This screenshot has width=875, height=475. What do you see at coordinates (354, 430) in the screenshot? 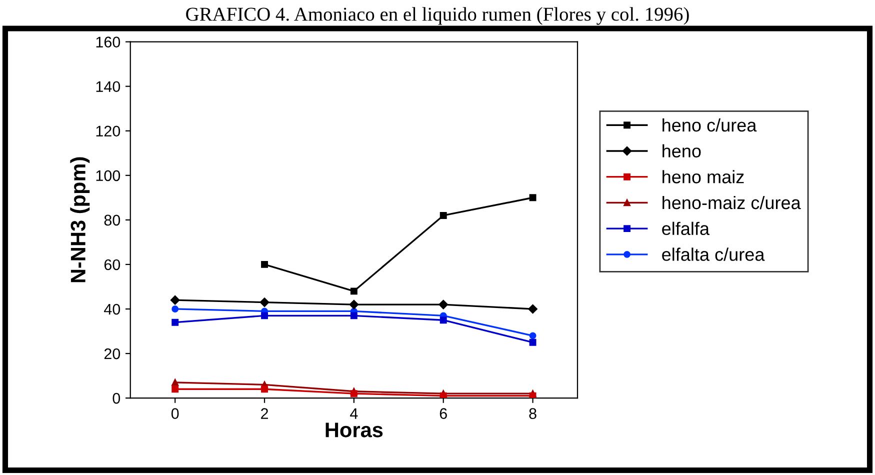
I see `x-axis-title: Horas` at bounding box center [354, 430].